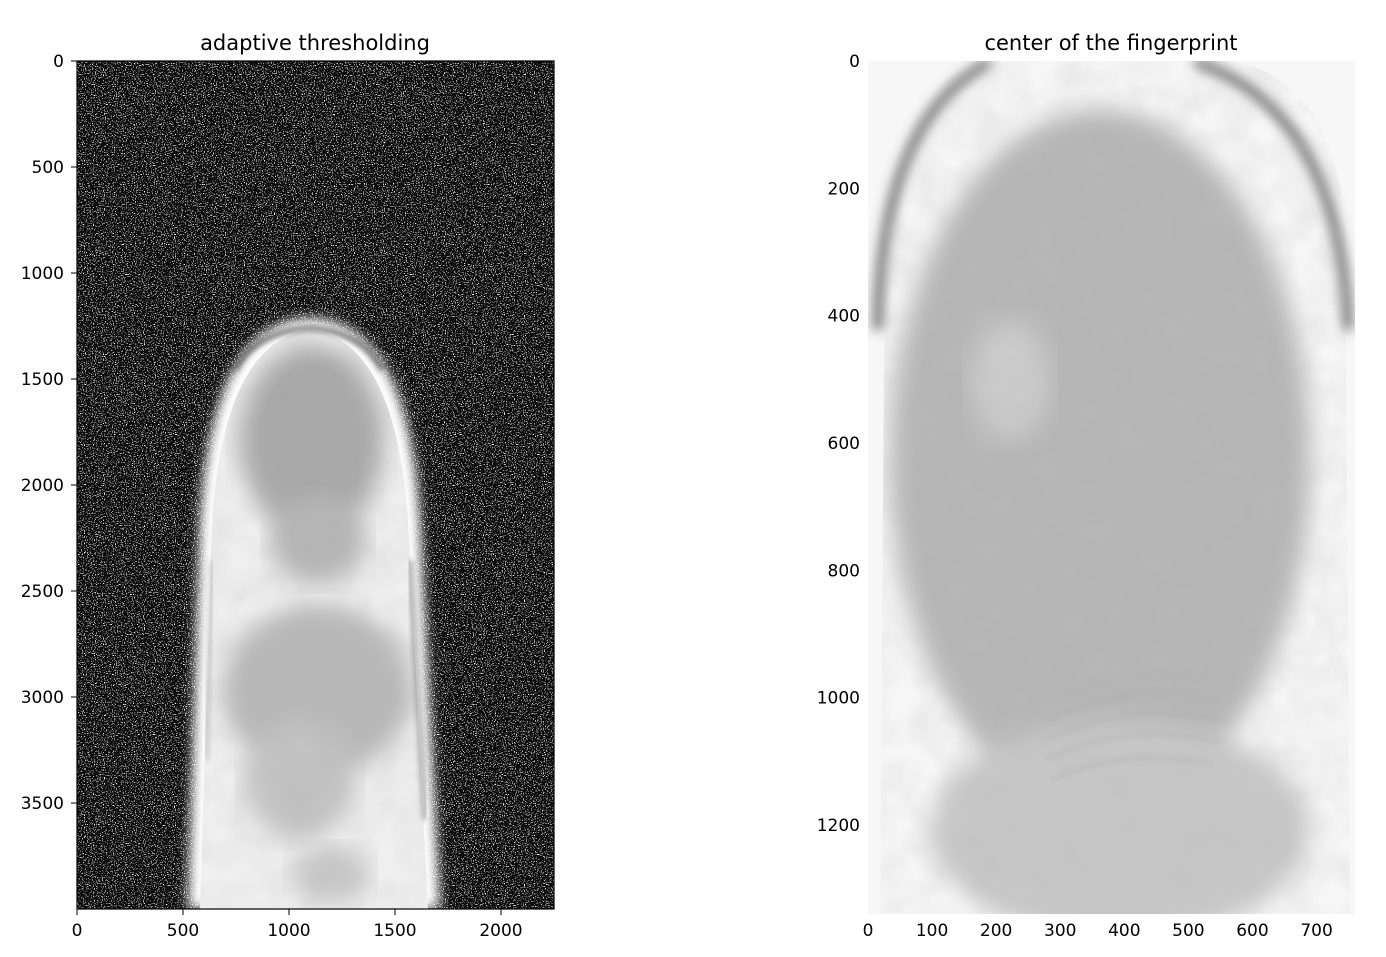  I want to click on x-tick-label: 300, so click(1060, 931).